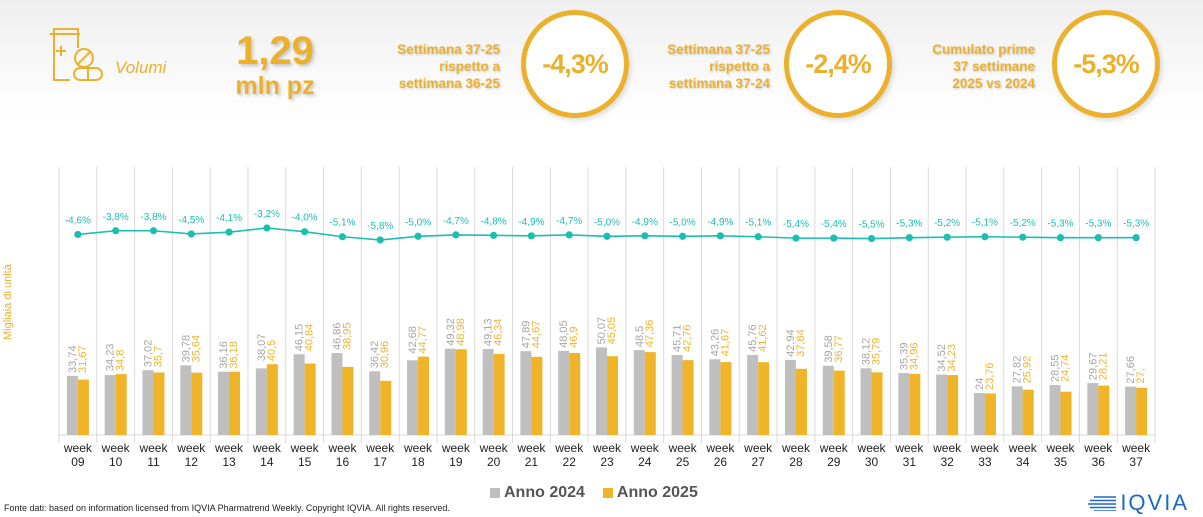  What do you see at coordinates (753, 338) in the screenshot?
I see `bar-label-2024: 45,76` at bounding box center [753, 338].